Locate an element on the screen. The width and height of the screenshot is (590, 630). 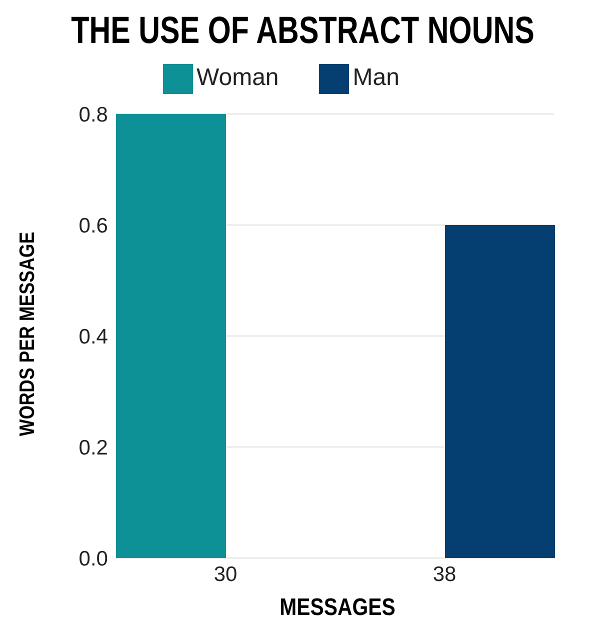
y-tick-label: 0.8 is located at coordinates (93, 114).